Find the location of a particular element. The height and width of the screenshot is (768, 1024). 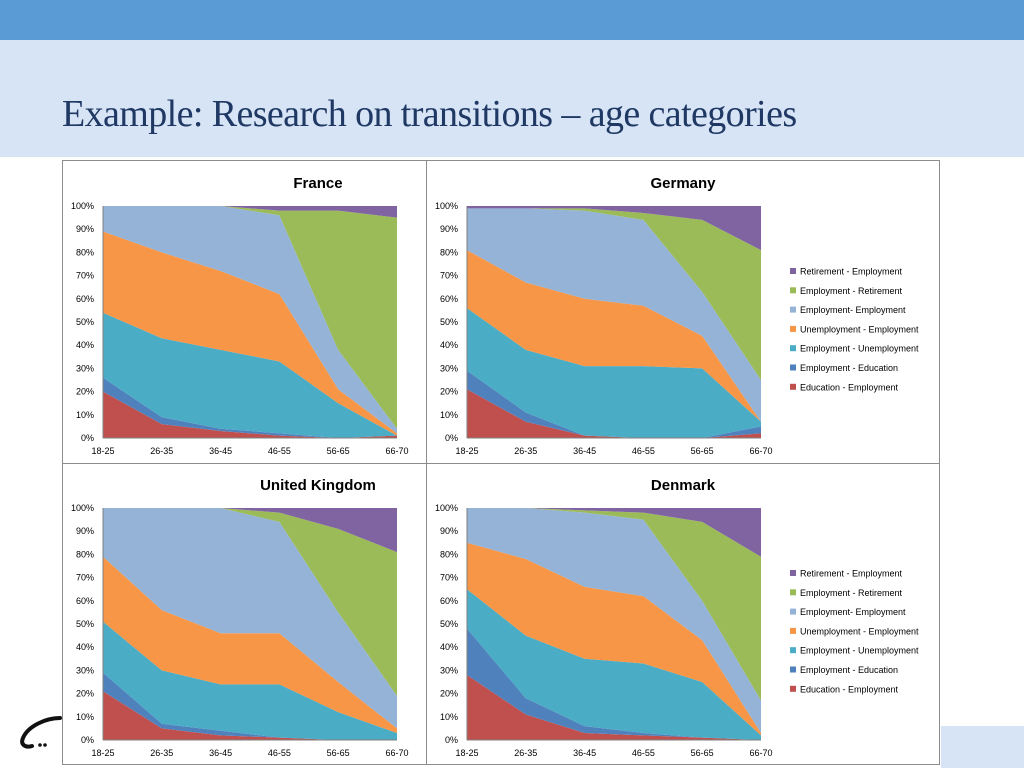

legend-label: Employment - Unemployment is located at coordinates (859, 349).